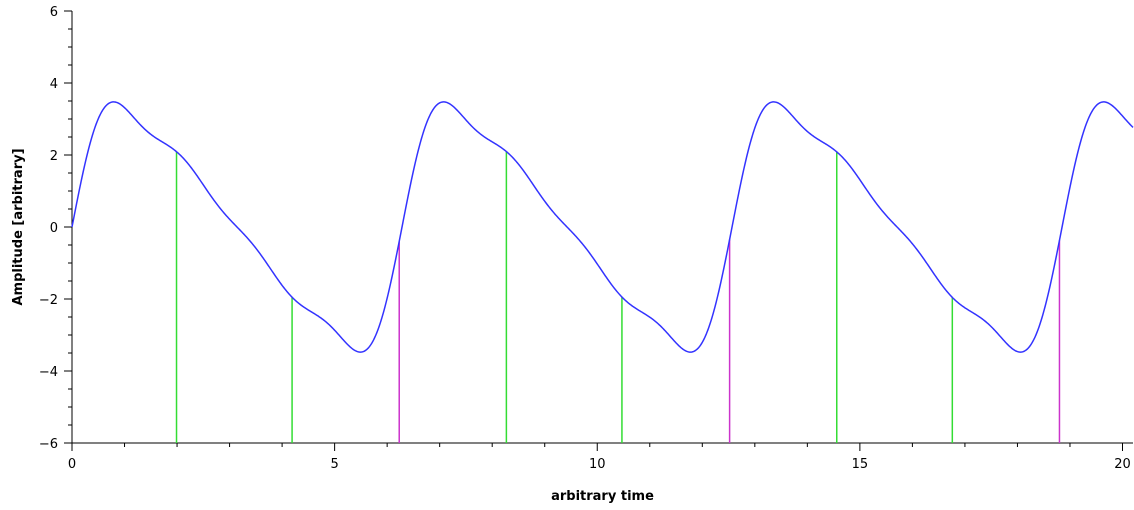  I want to click on y-tick-label: 6, so click(54, 12).